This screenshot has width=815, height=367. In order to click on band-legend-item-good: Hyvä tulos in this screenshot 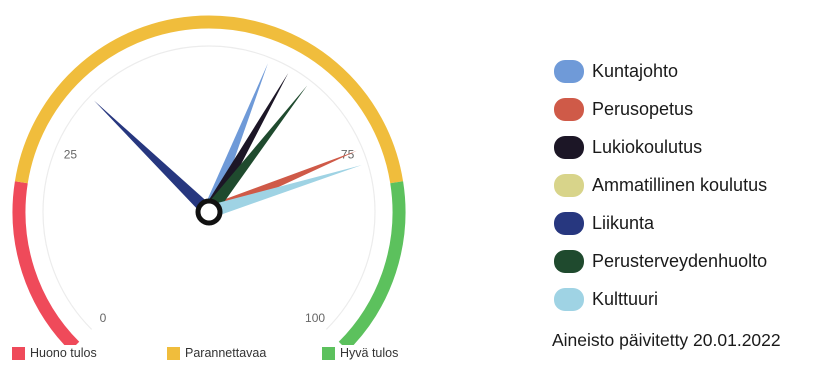, I will do `click(360, 353)`.